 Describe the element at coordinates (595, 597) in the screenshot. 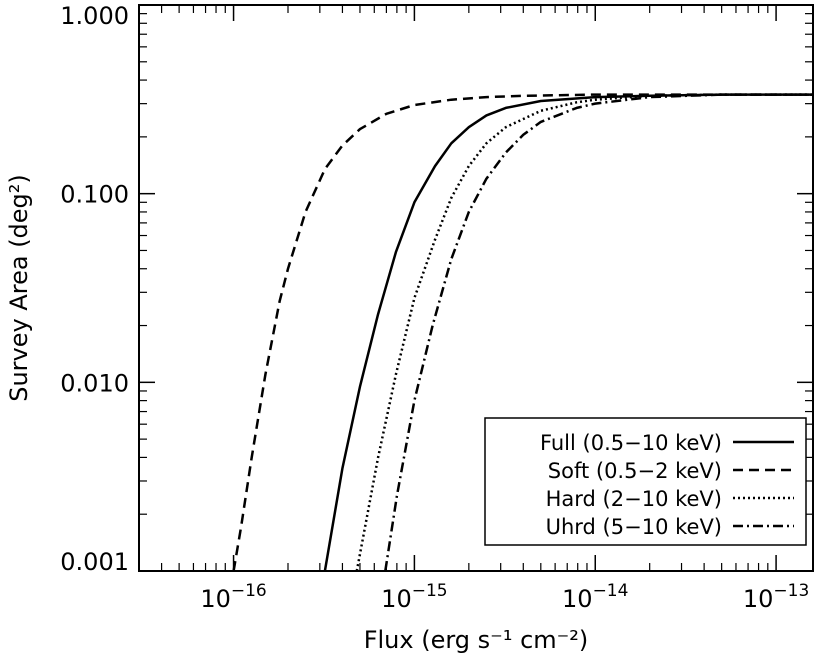

I see `x-tick-label: 10−14` at that location.